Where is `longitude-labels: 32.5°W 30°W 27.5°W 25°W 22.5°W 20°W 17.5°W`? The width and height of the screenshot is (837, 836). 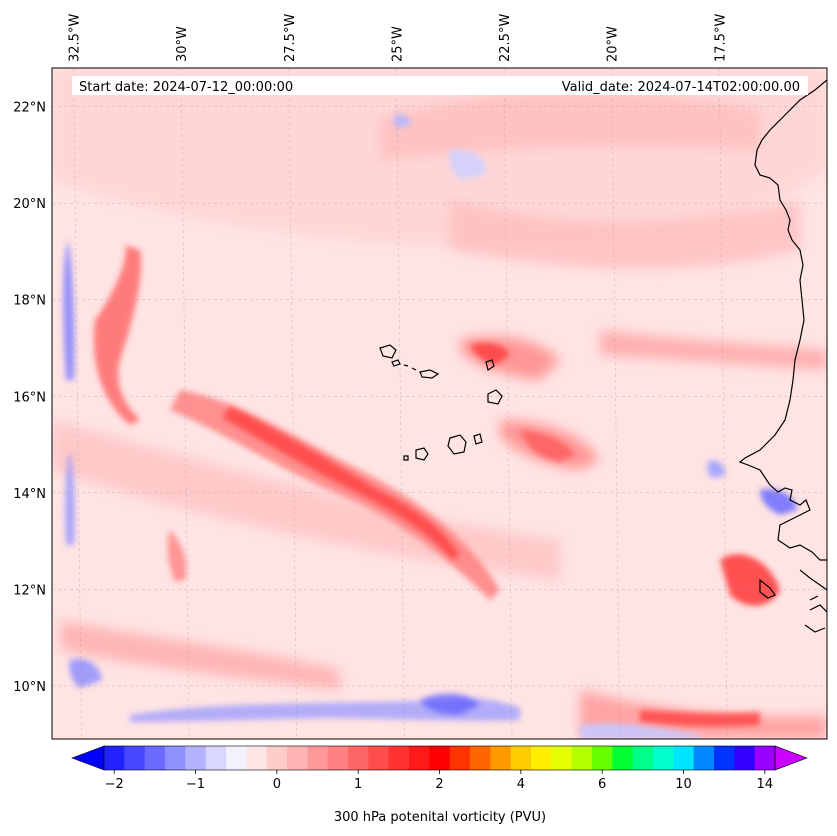 longitude-labels: 32.5°W 30°W 27.5°W 25°W 22.5°W 20°W 17.5°W is located at coordinates (398, 38).